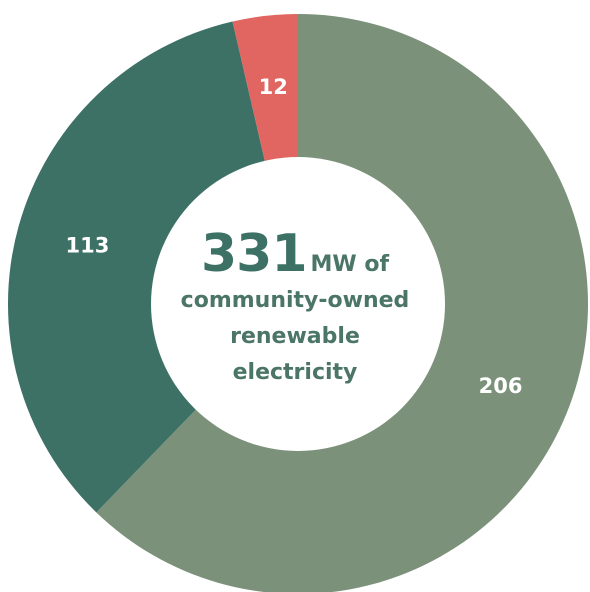  I want to click on caption-line-2: renewable, so click(295, 336).